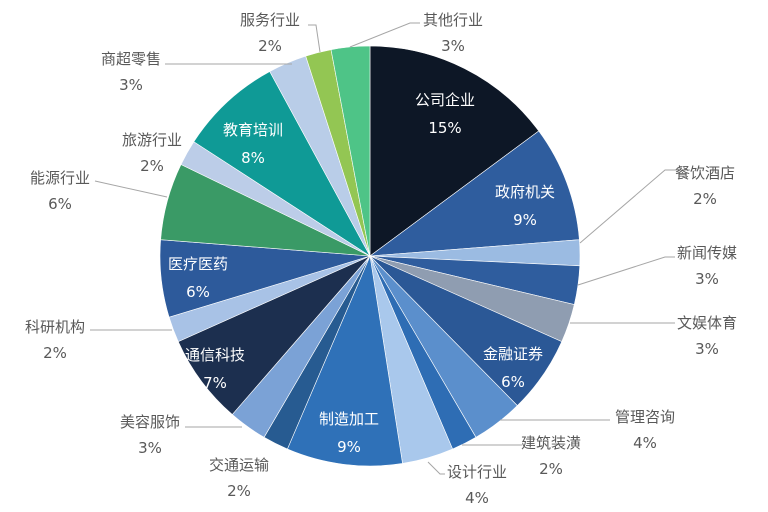 Image resolution: width=768 pixels, height=512 pixels. What do you see at coordinates (706, 336) in the screenshot?
I see `slice-label-entertainment: 文娱体育 3%` at bounding box center [706, 336].